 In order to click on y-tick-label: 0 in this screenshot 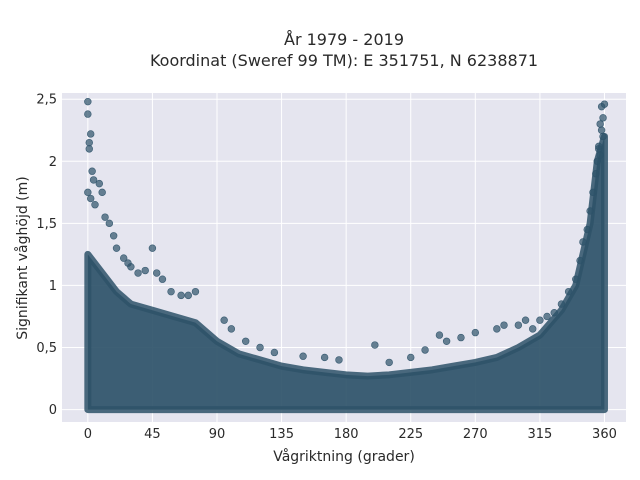, I will do `click(53, 410)`.